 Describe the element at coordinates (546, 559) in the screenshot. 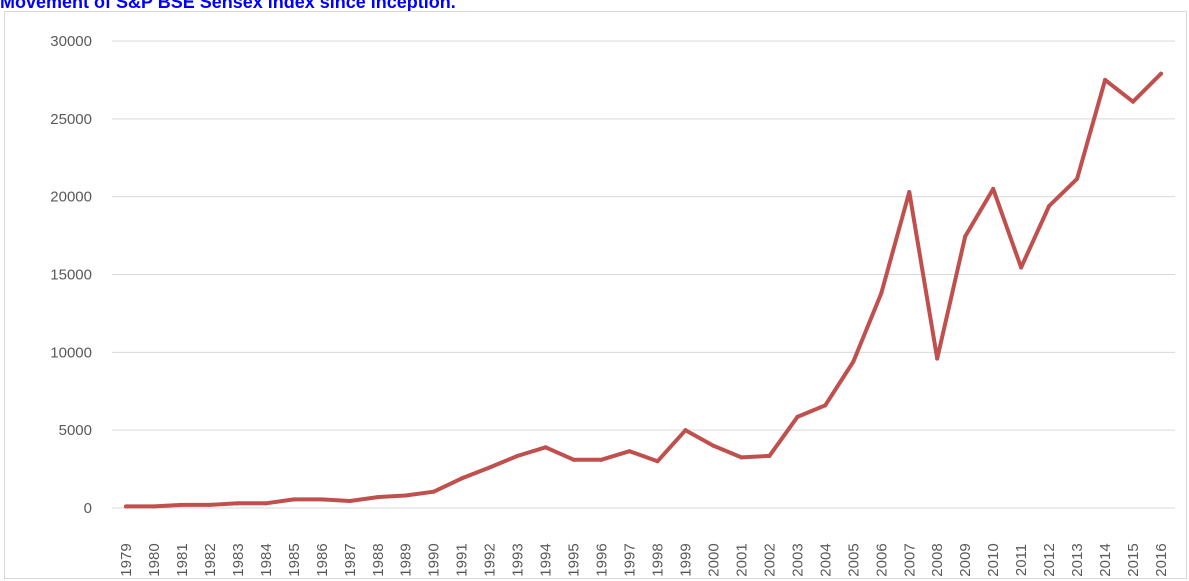

I see `x-tick-label: 1994` at that location.